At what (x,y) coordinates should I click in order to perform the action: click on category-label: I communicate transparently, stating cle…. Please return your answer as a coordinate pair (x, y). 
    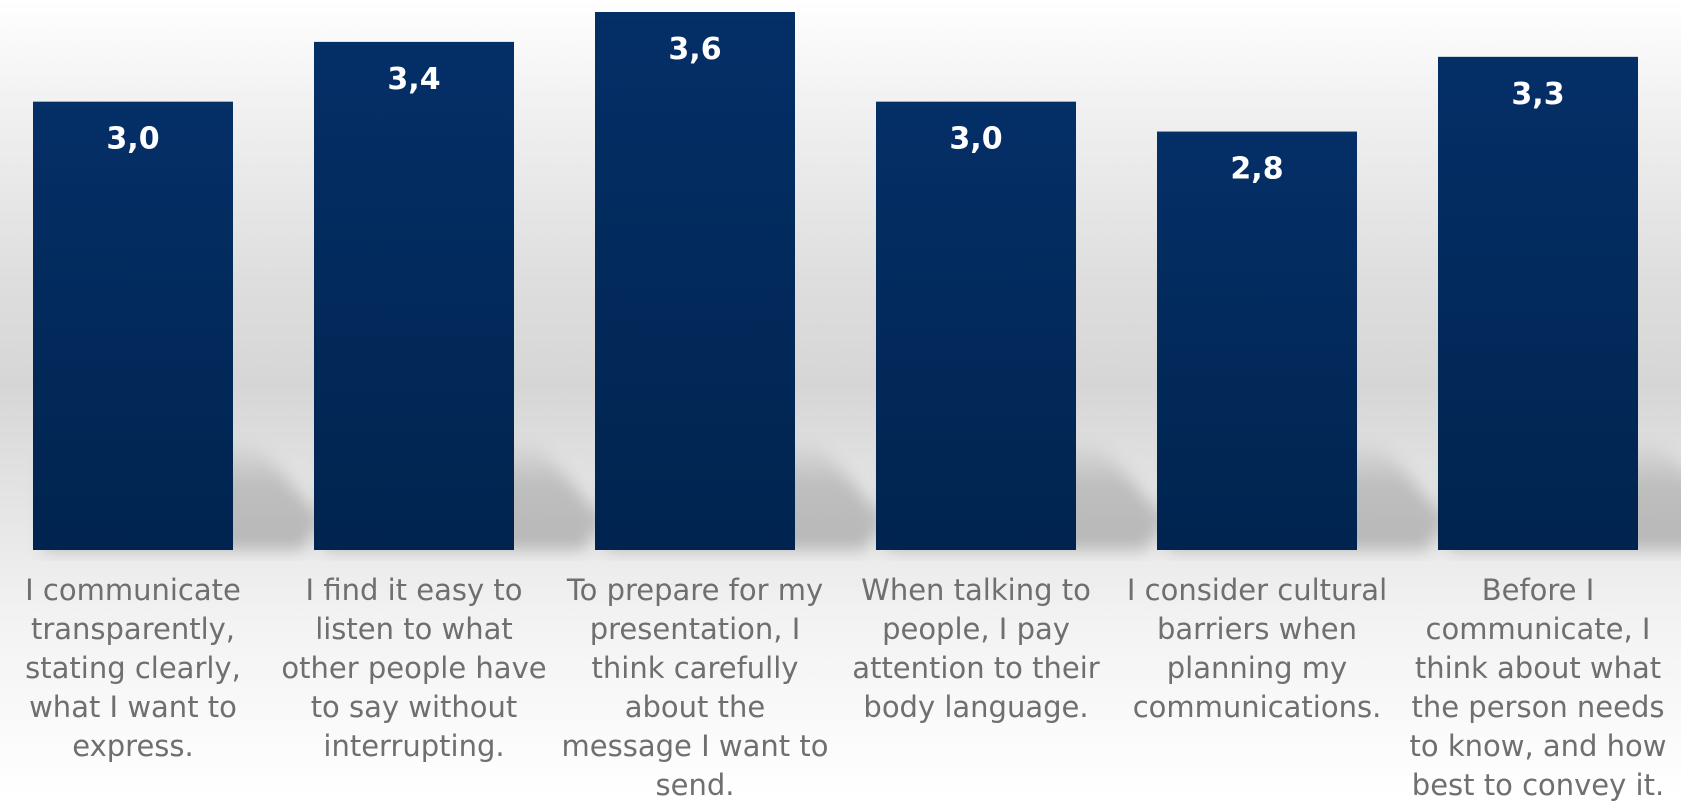
    Looking at the image, I should click on (133, 668).